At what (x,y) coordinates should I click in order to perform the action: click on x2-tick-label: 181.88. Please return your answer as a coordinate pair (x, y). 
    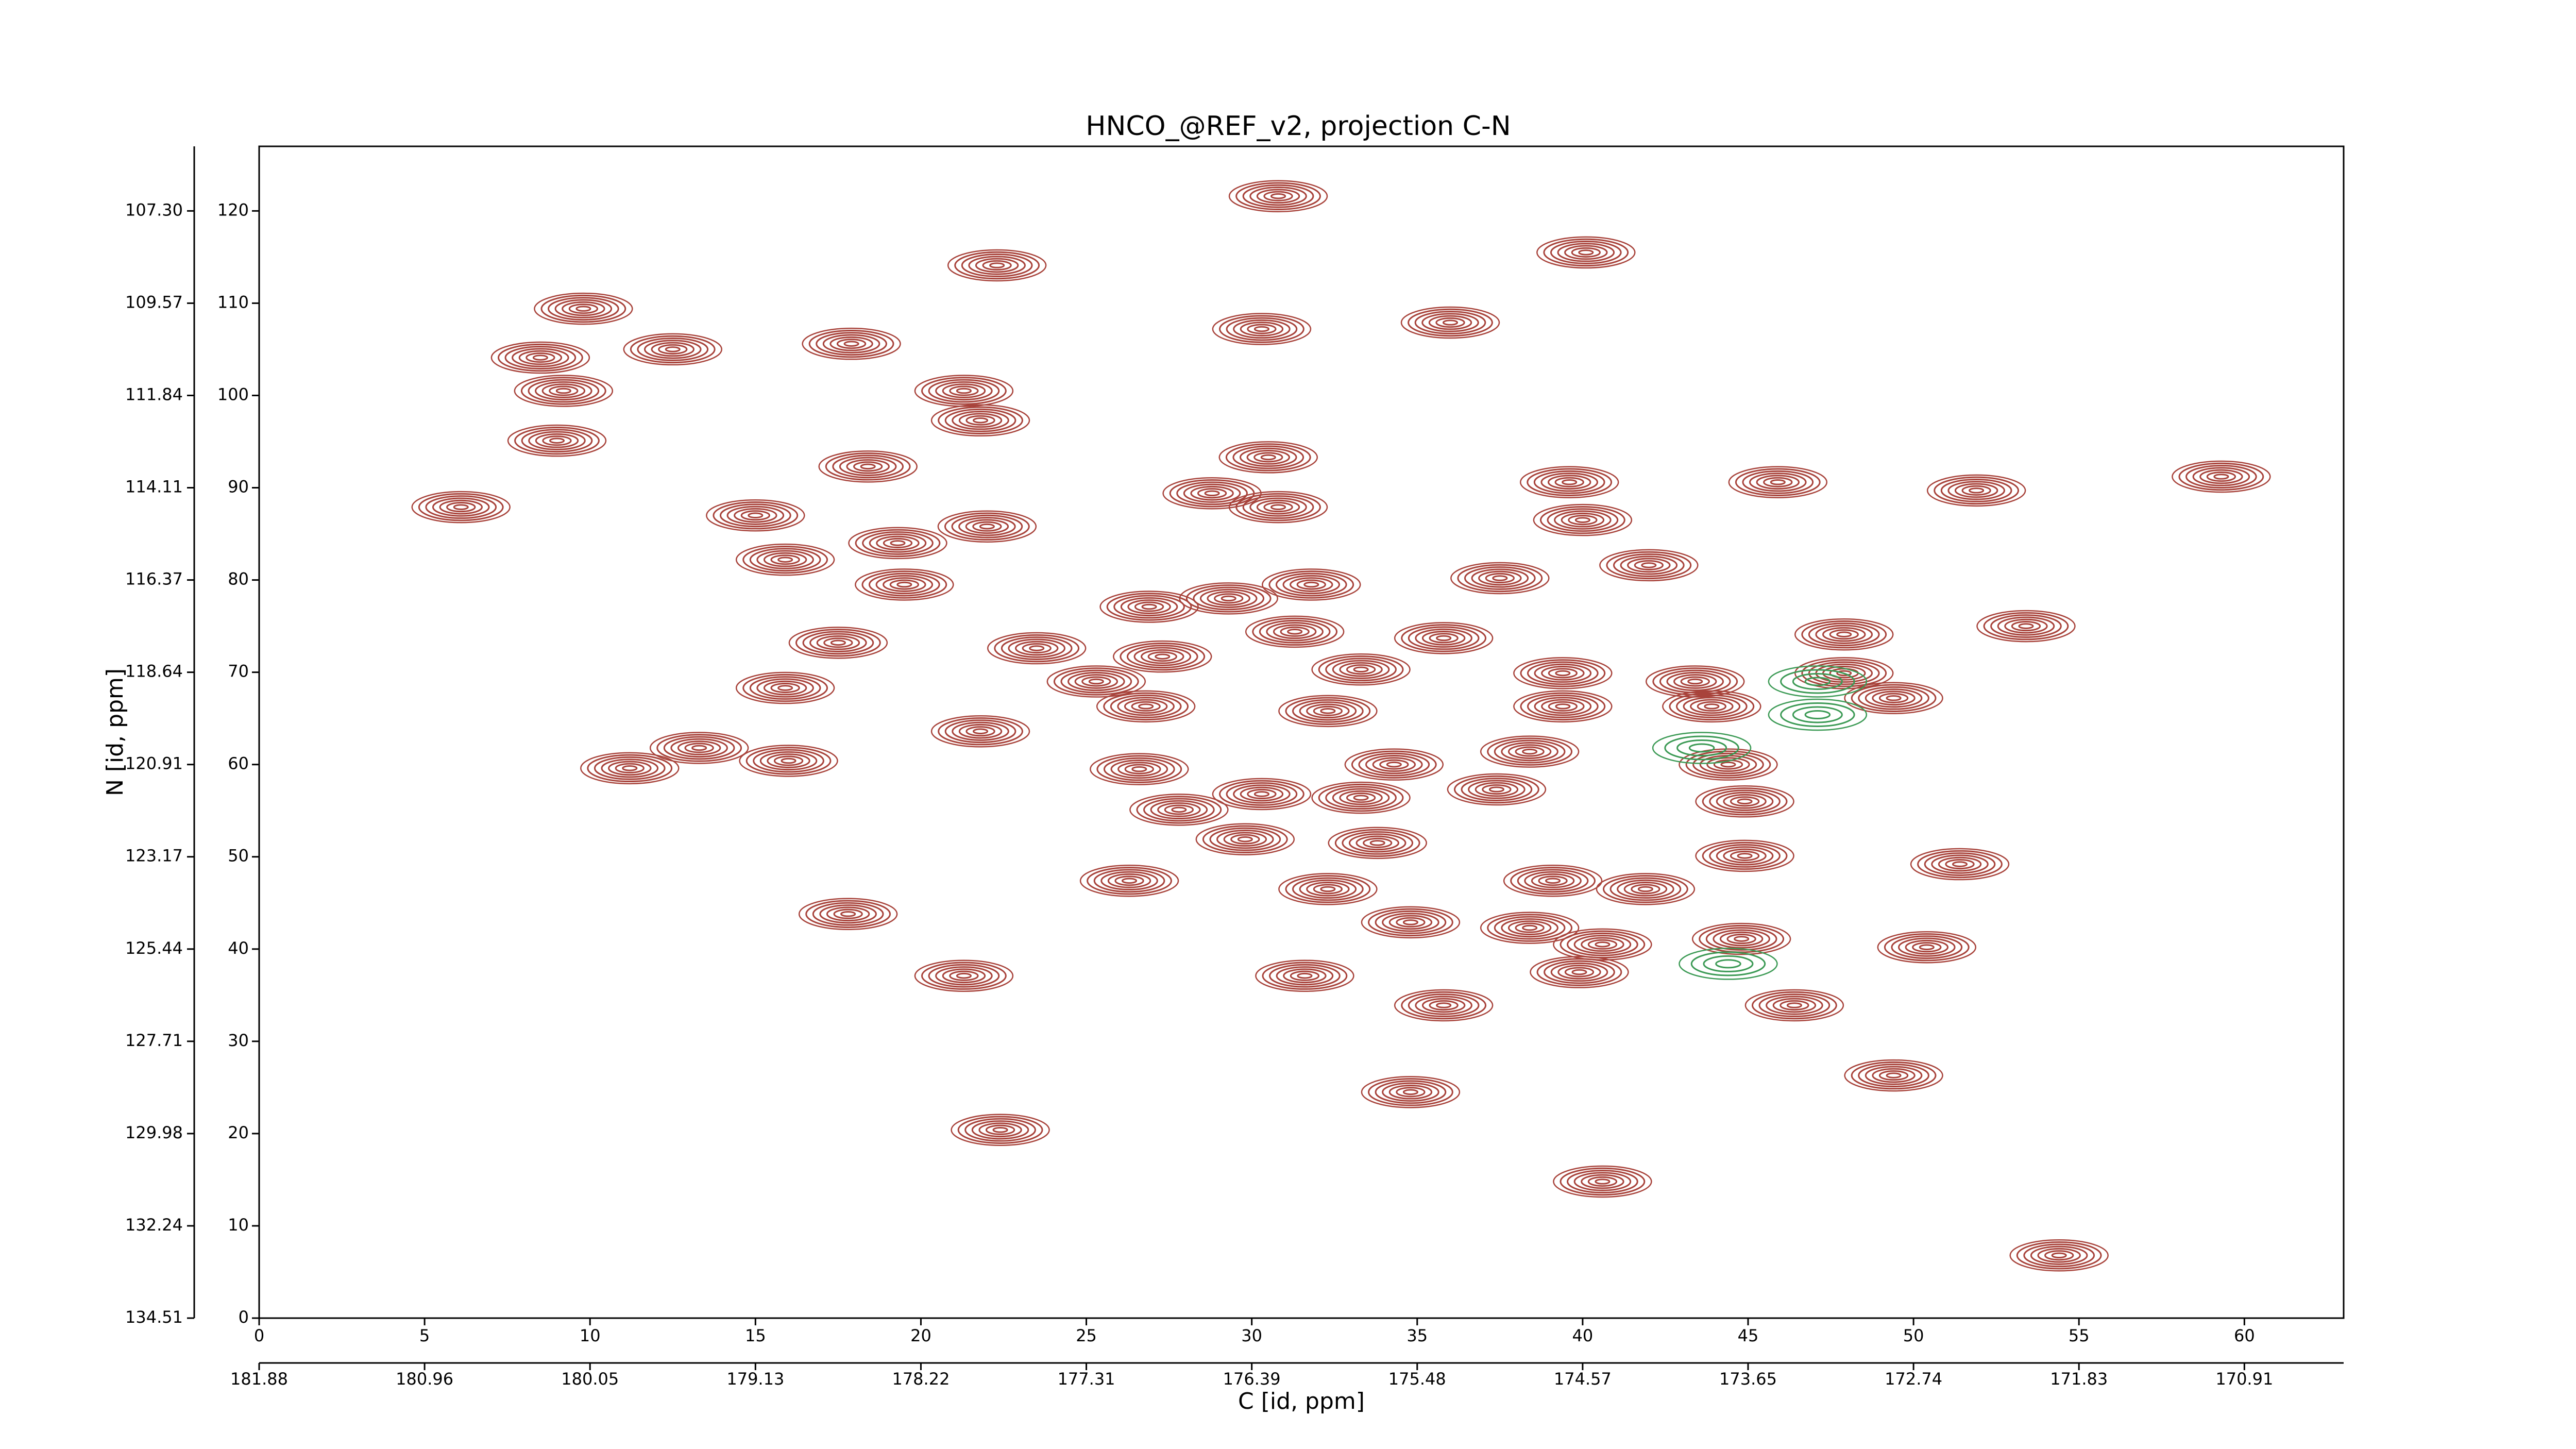
    Looking at the image, I should click on (259, 1379).